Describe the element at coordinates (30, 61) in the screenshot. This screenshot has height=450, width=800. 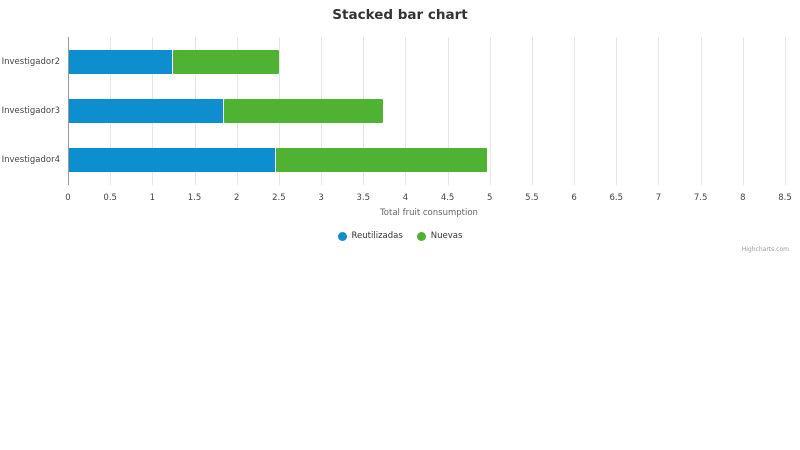
I see `category-label: Investigador2` at that location.